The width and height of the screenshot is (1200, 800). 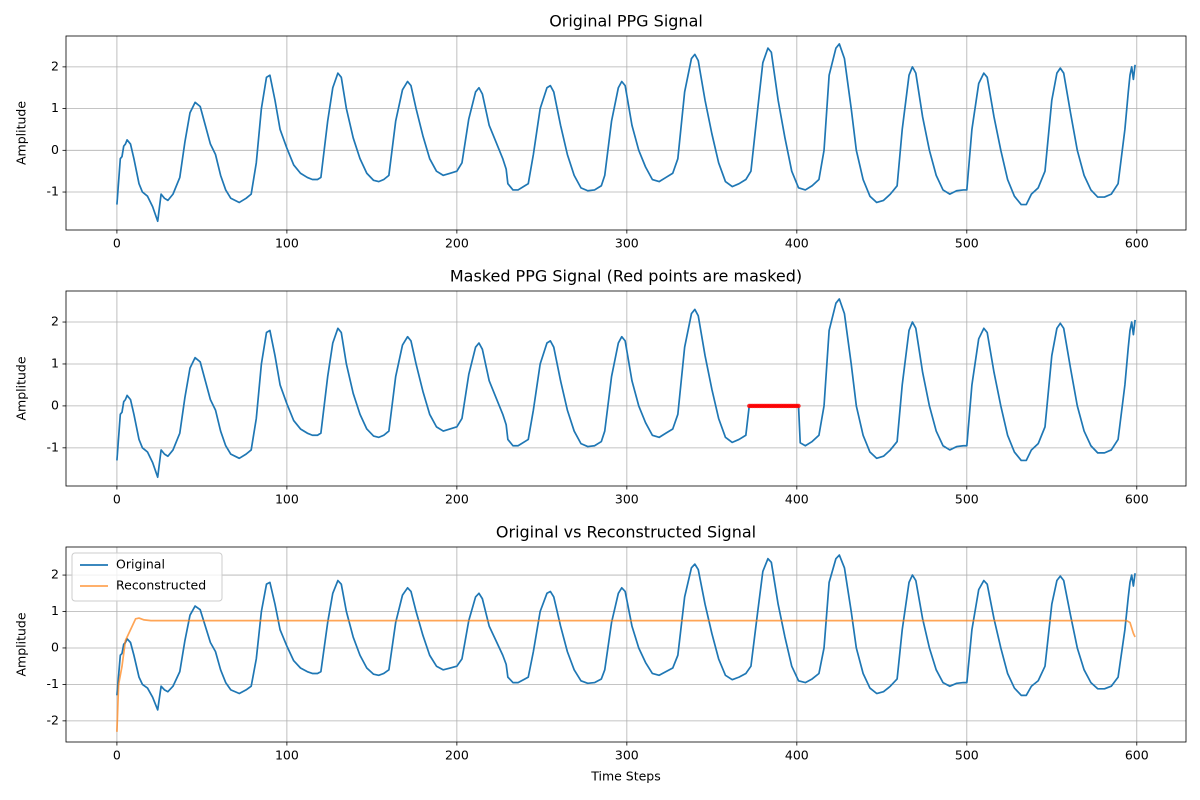 I want to click on legend-box, so click(x=147, y=577).